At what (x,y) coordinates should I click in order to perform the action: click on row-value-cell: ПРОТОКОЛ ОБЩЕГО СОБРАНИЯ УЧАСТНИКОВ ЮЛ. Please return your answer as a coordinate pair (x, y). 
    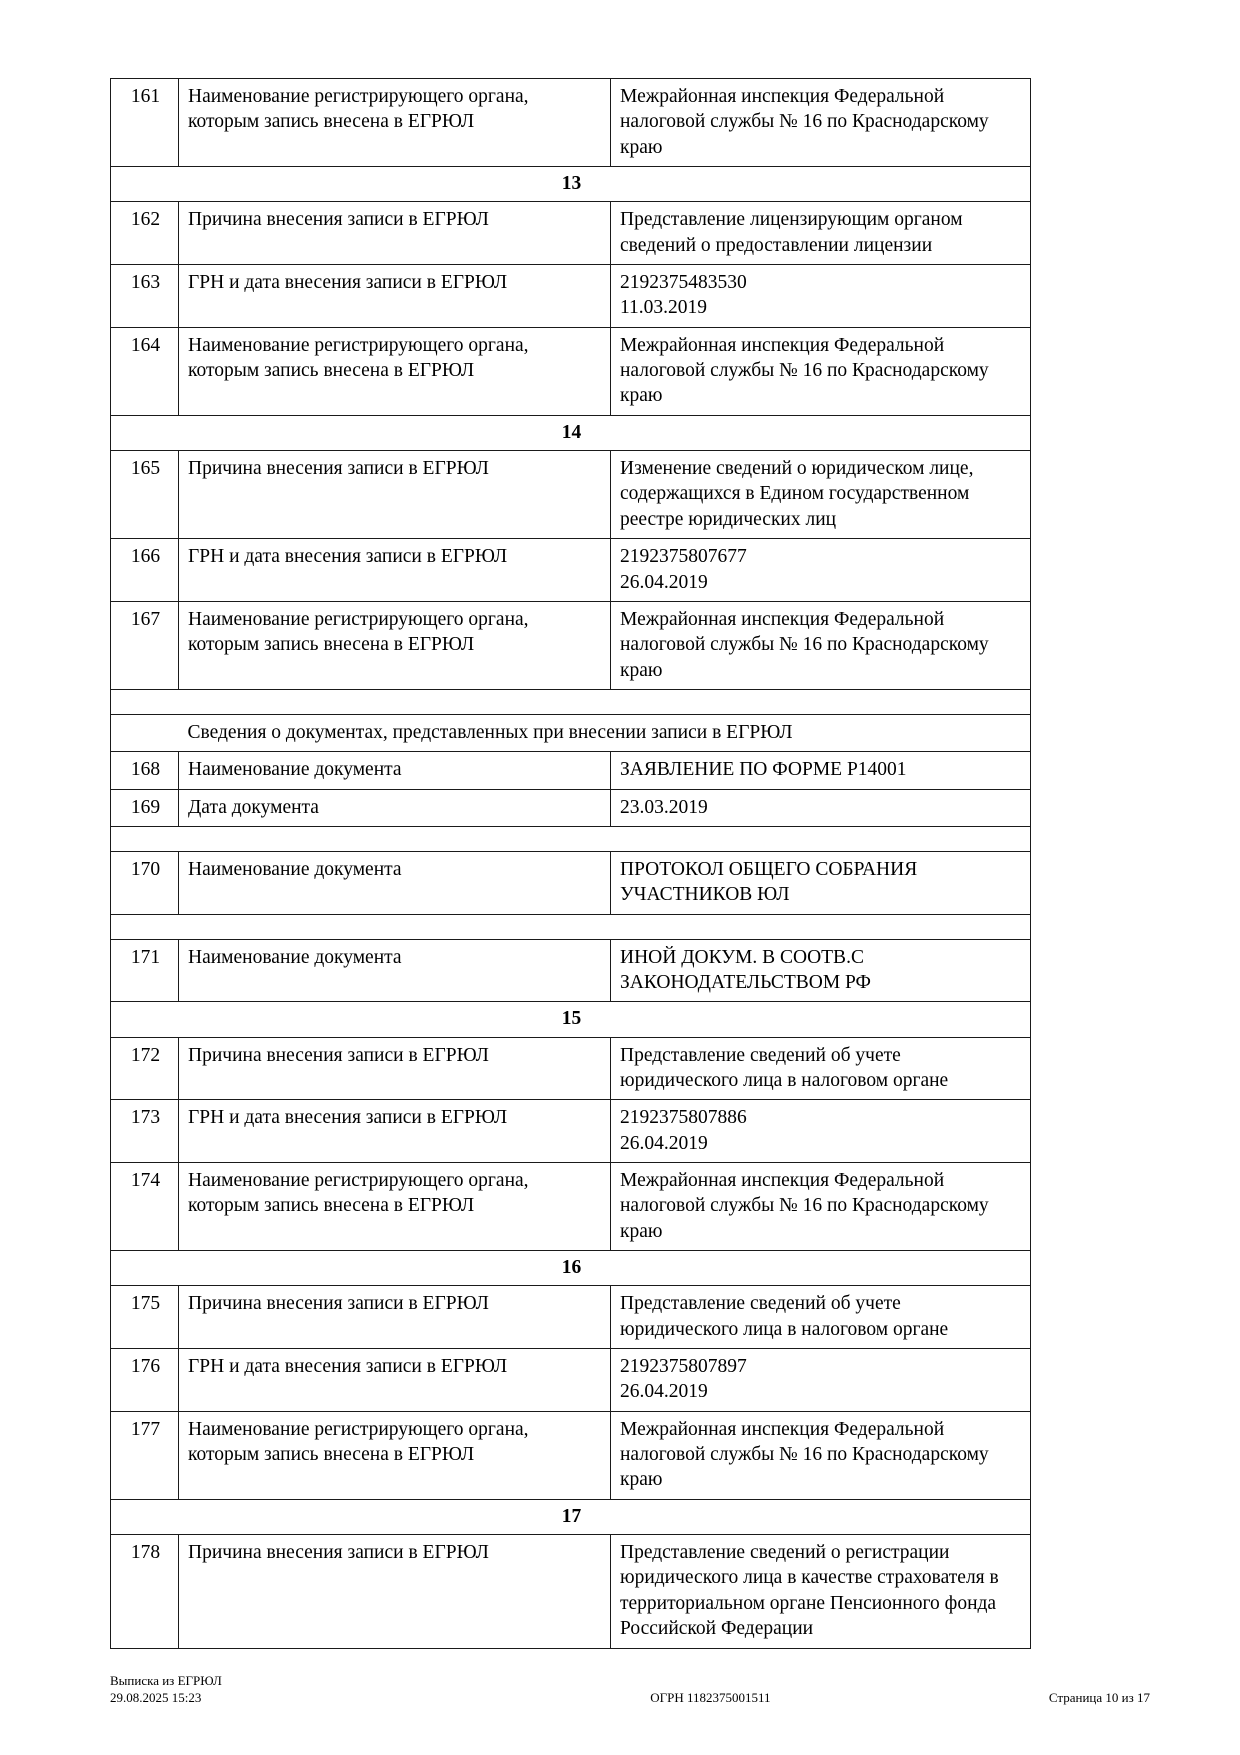
    Looking at the image, I should click on (820, 882).